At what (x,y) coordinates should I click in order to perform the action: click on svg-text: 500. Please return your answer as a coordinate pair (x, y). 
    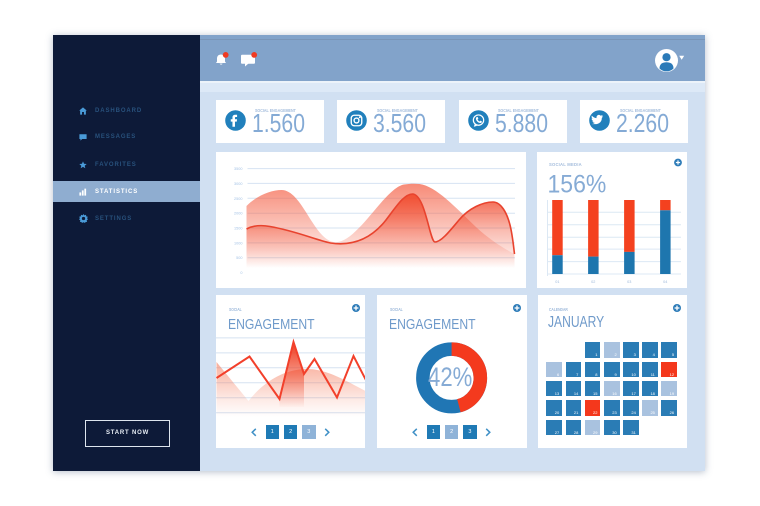
    Looking at the image, I should click on (239, 258).